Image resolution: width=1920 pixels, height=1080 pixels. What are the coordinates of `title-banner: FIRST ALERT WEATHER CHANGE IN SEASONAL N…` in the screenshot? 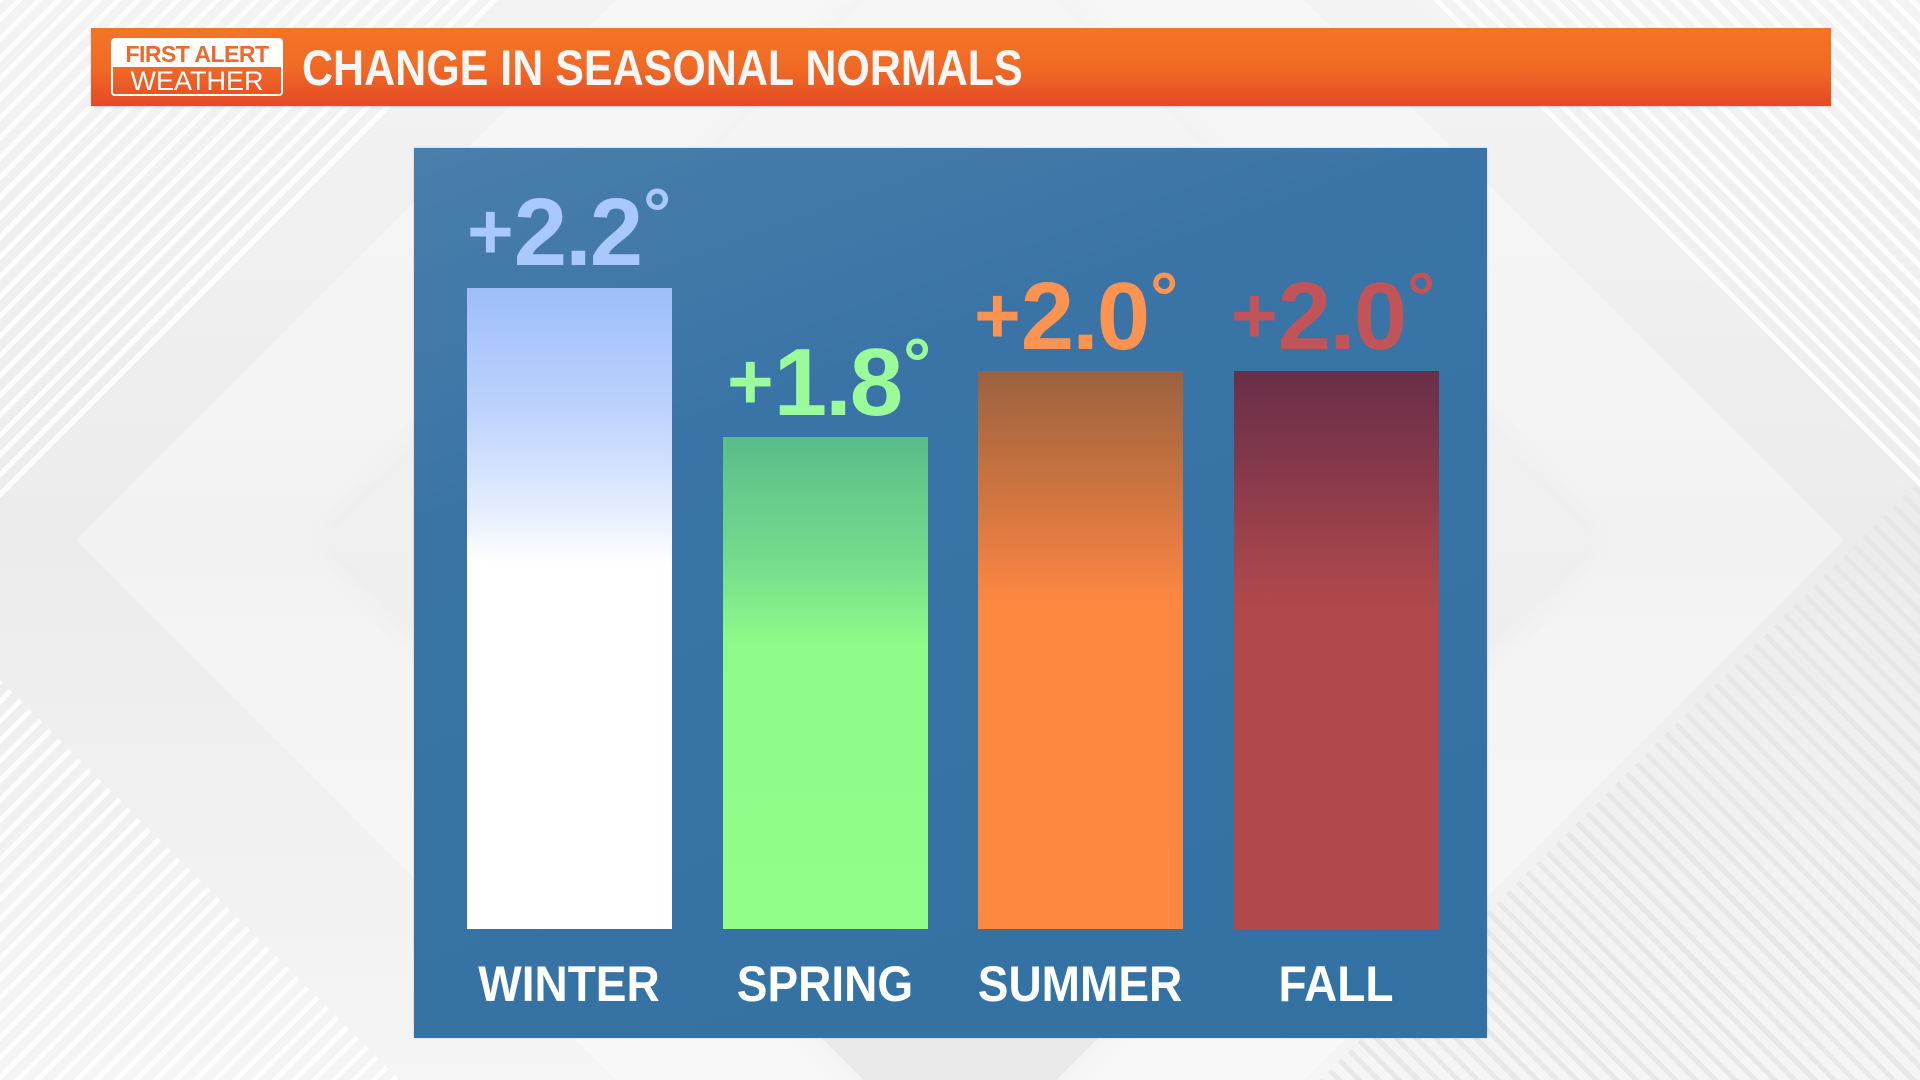 It's located at (961, 67).